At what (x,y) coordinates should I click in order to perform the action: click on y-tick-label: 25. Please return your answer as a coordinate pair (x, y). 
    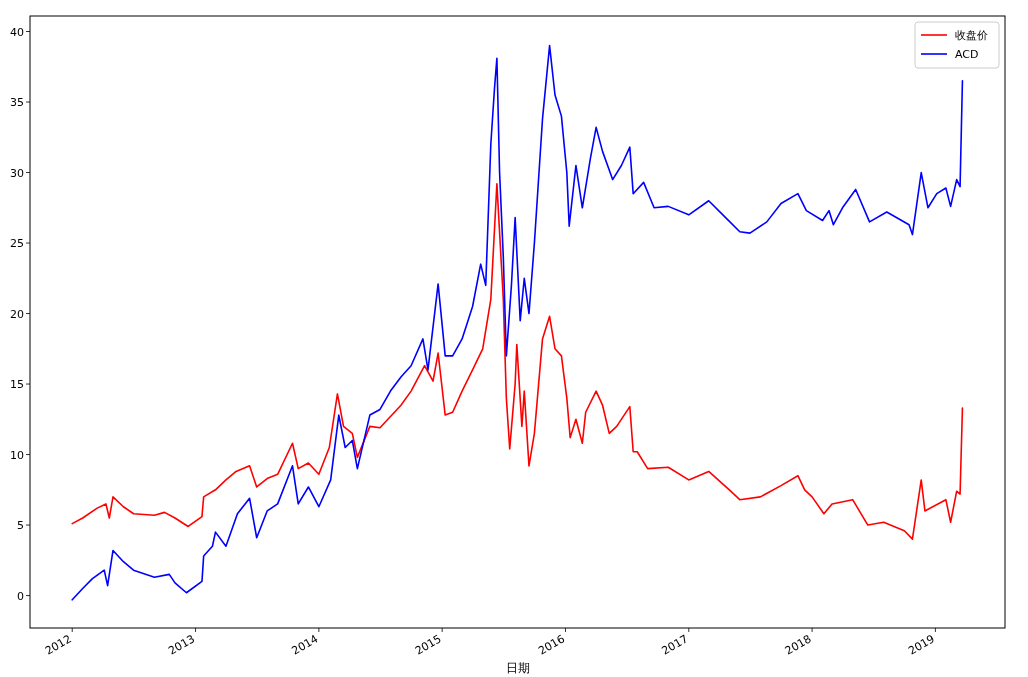
    Looking at the image, I should click on (17, 244).